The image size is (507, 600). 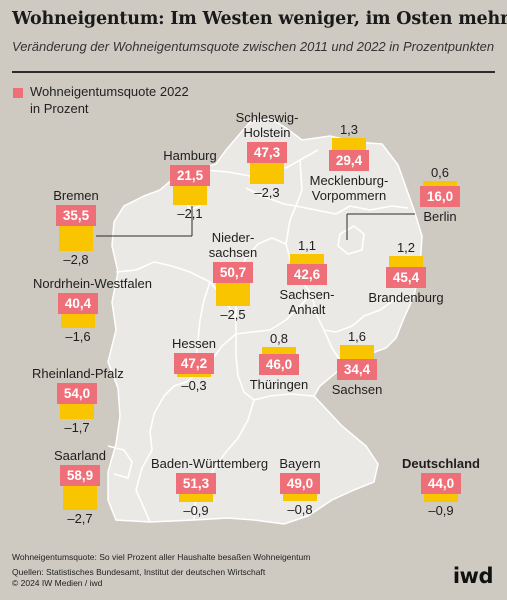 I want to click on change-label: –2,8, so click(x=76, y=260).